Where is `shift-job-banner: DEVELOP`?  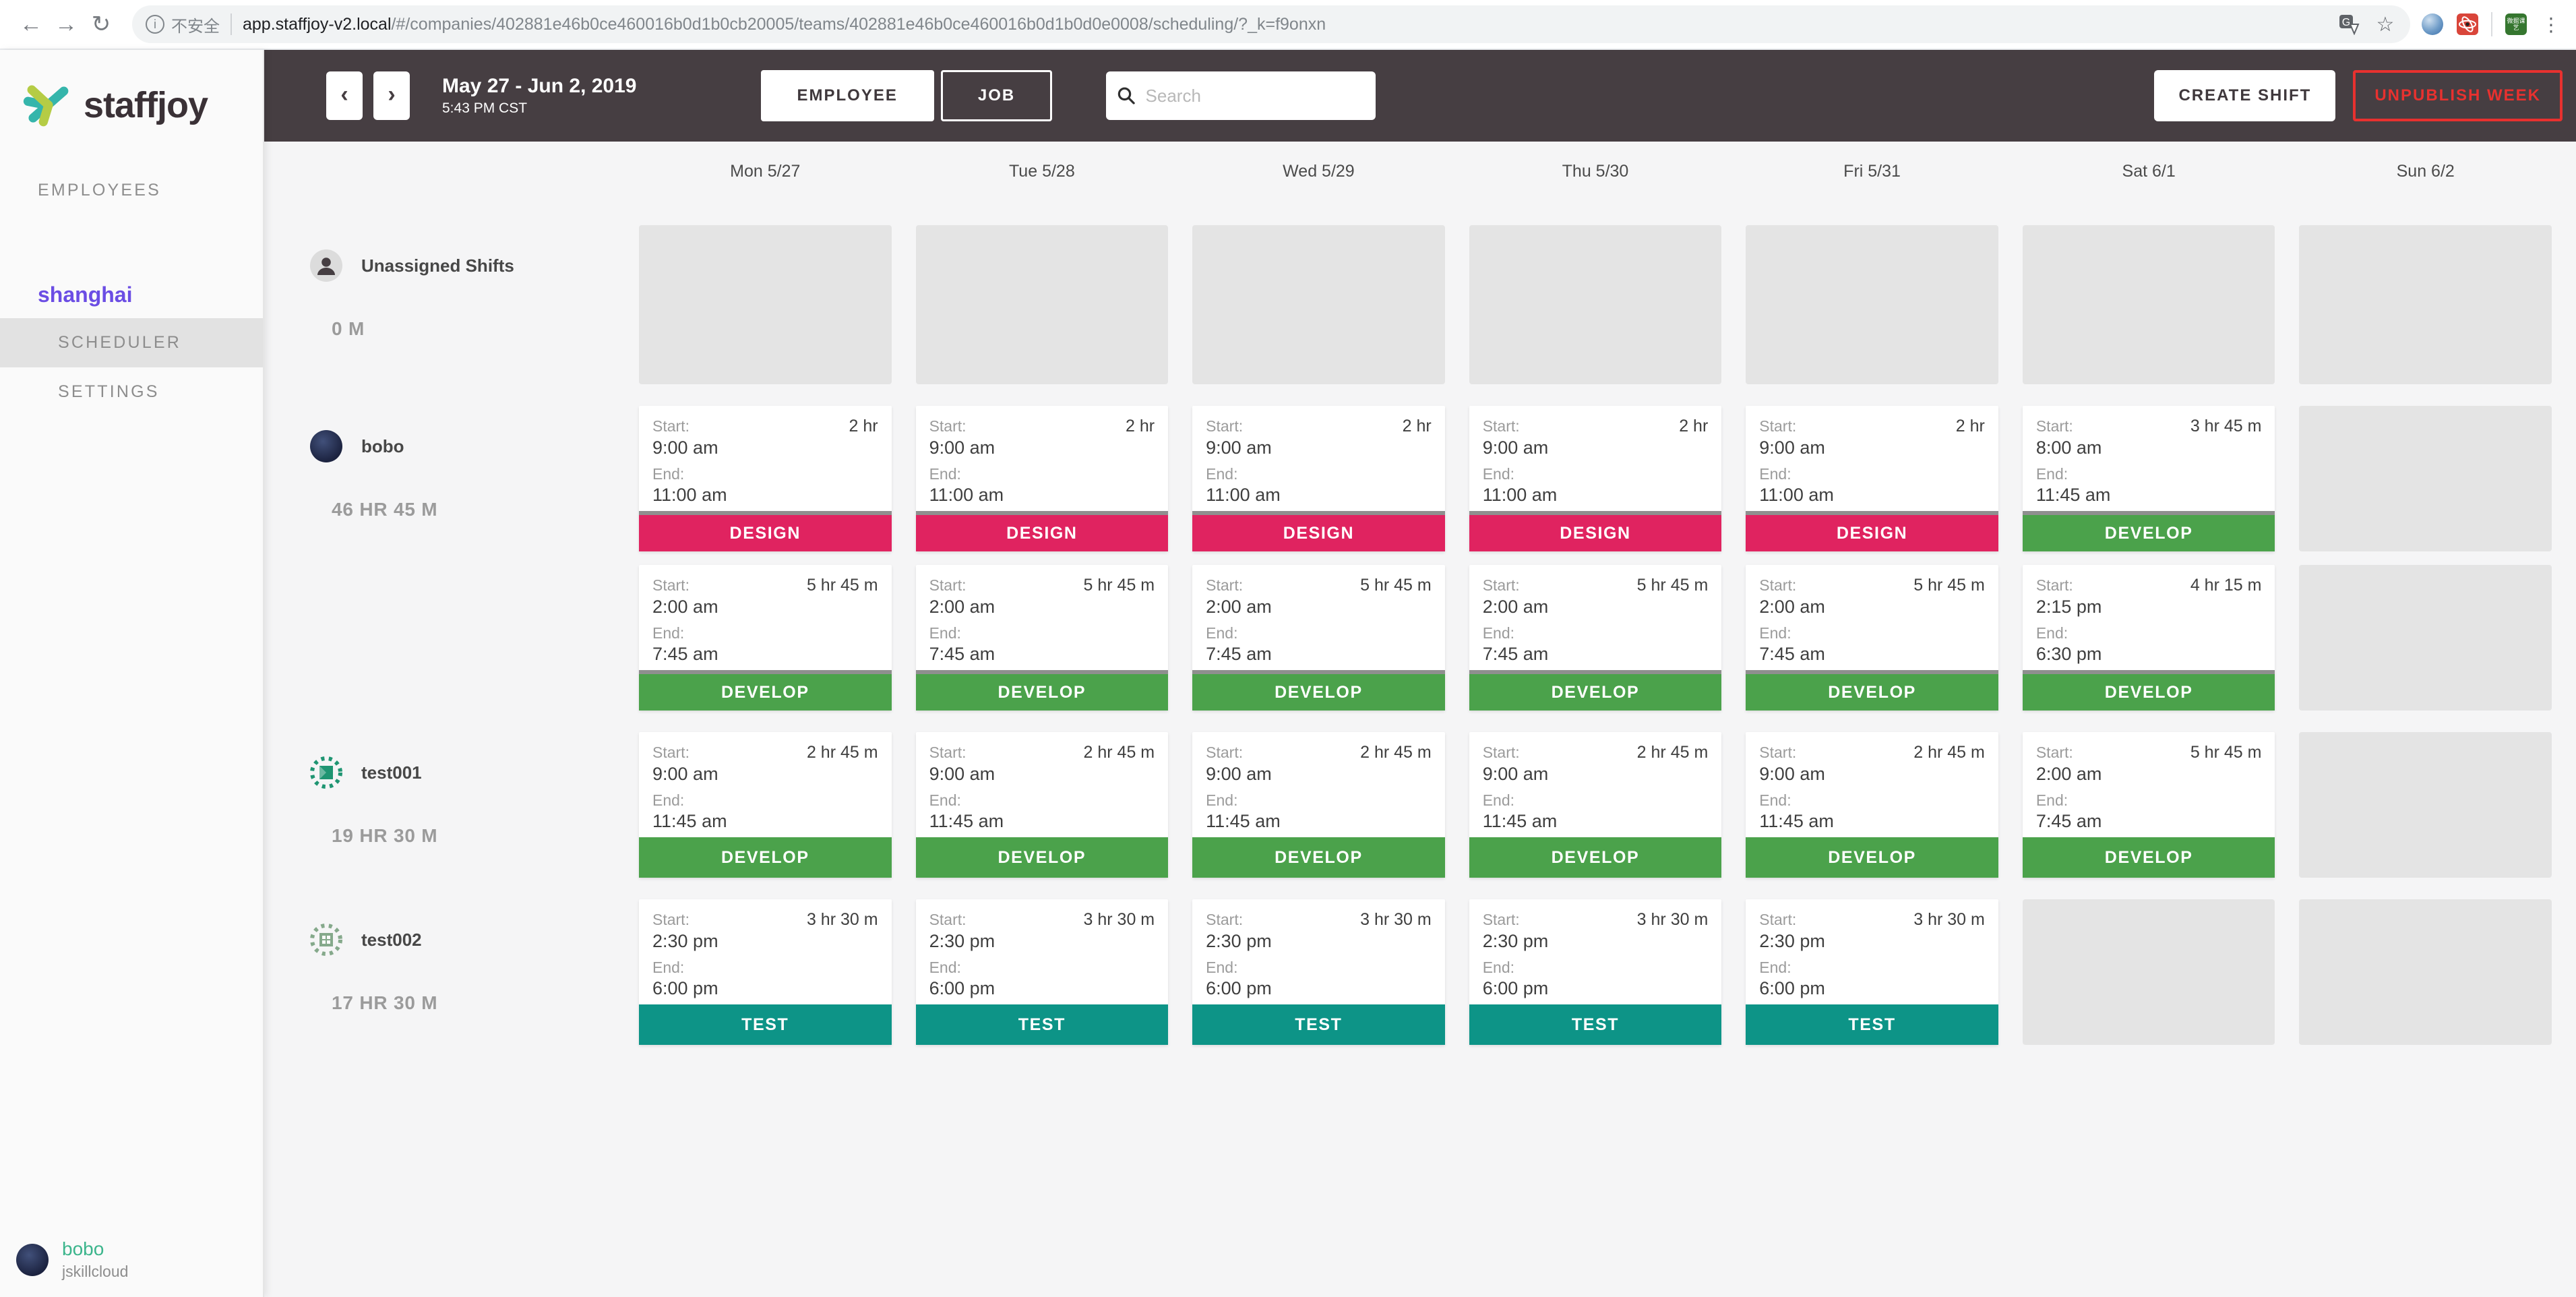
shift-job-banner: DEVELOP is located at coordinates (1319, 857).